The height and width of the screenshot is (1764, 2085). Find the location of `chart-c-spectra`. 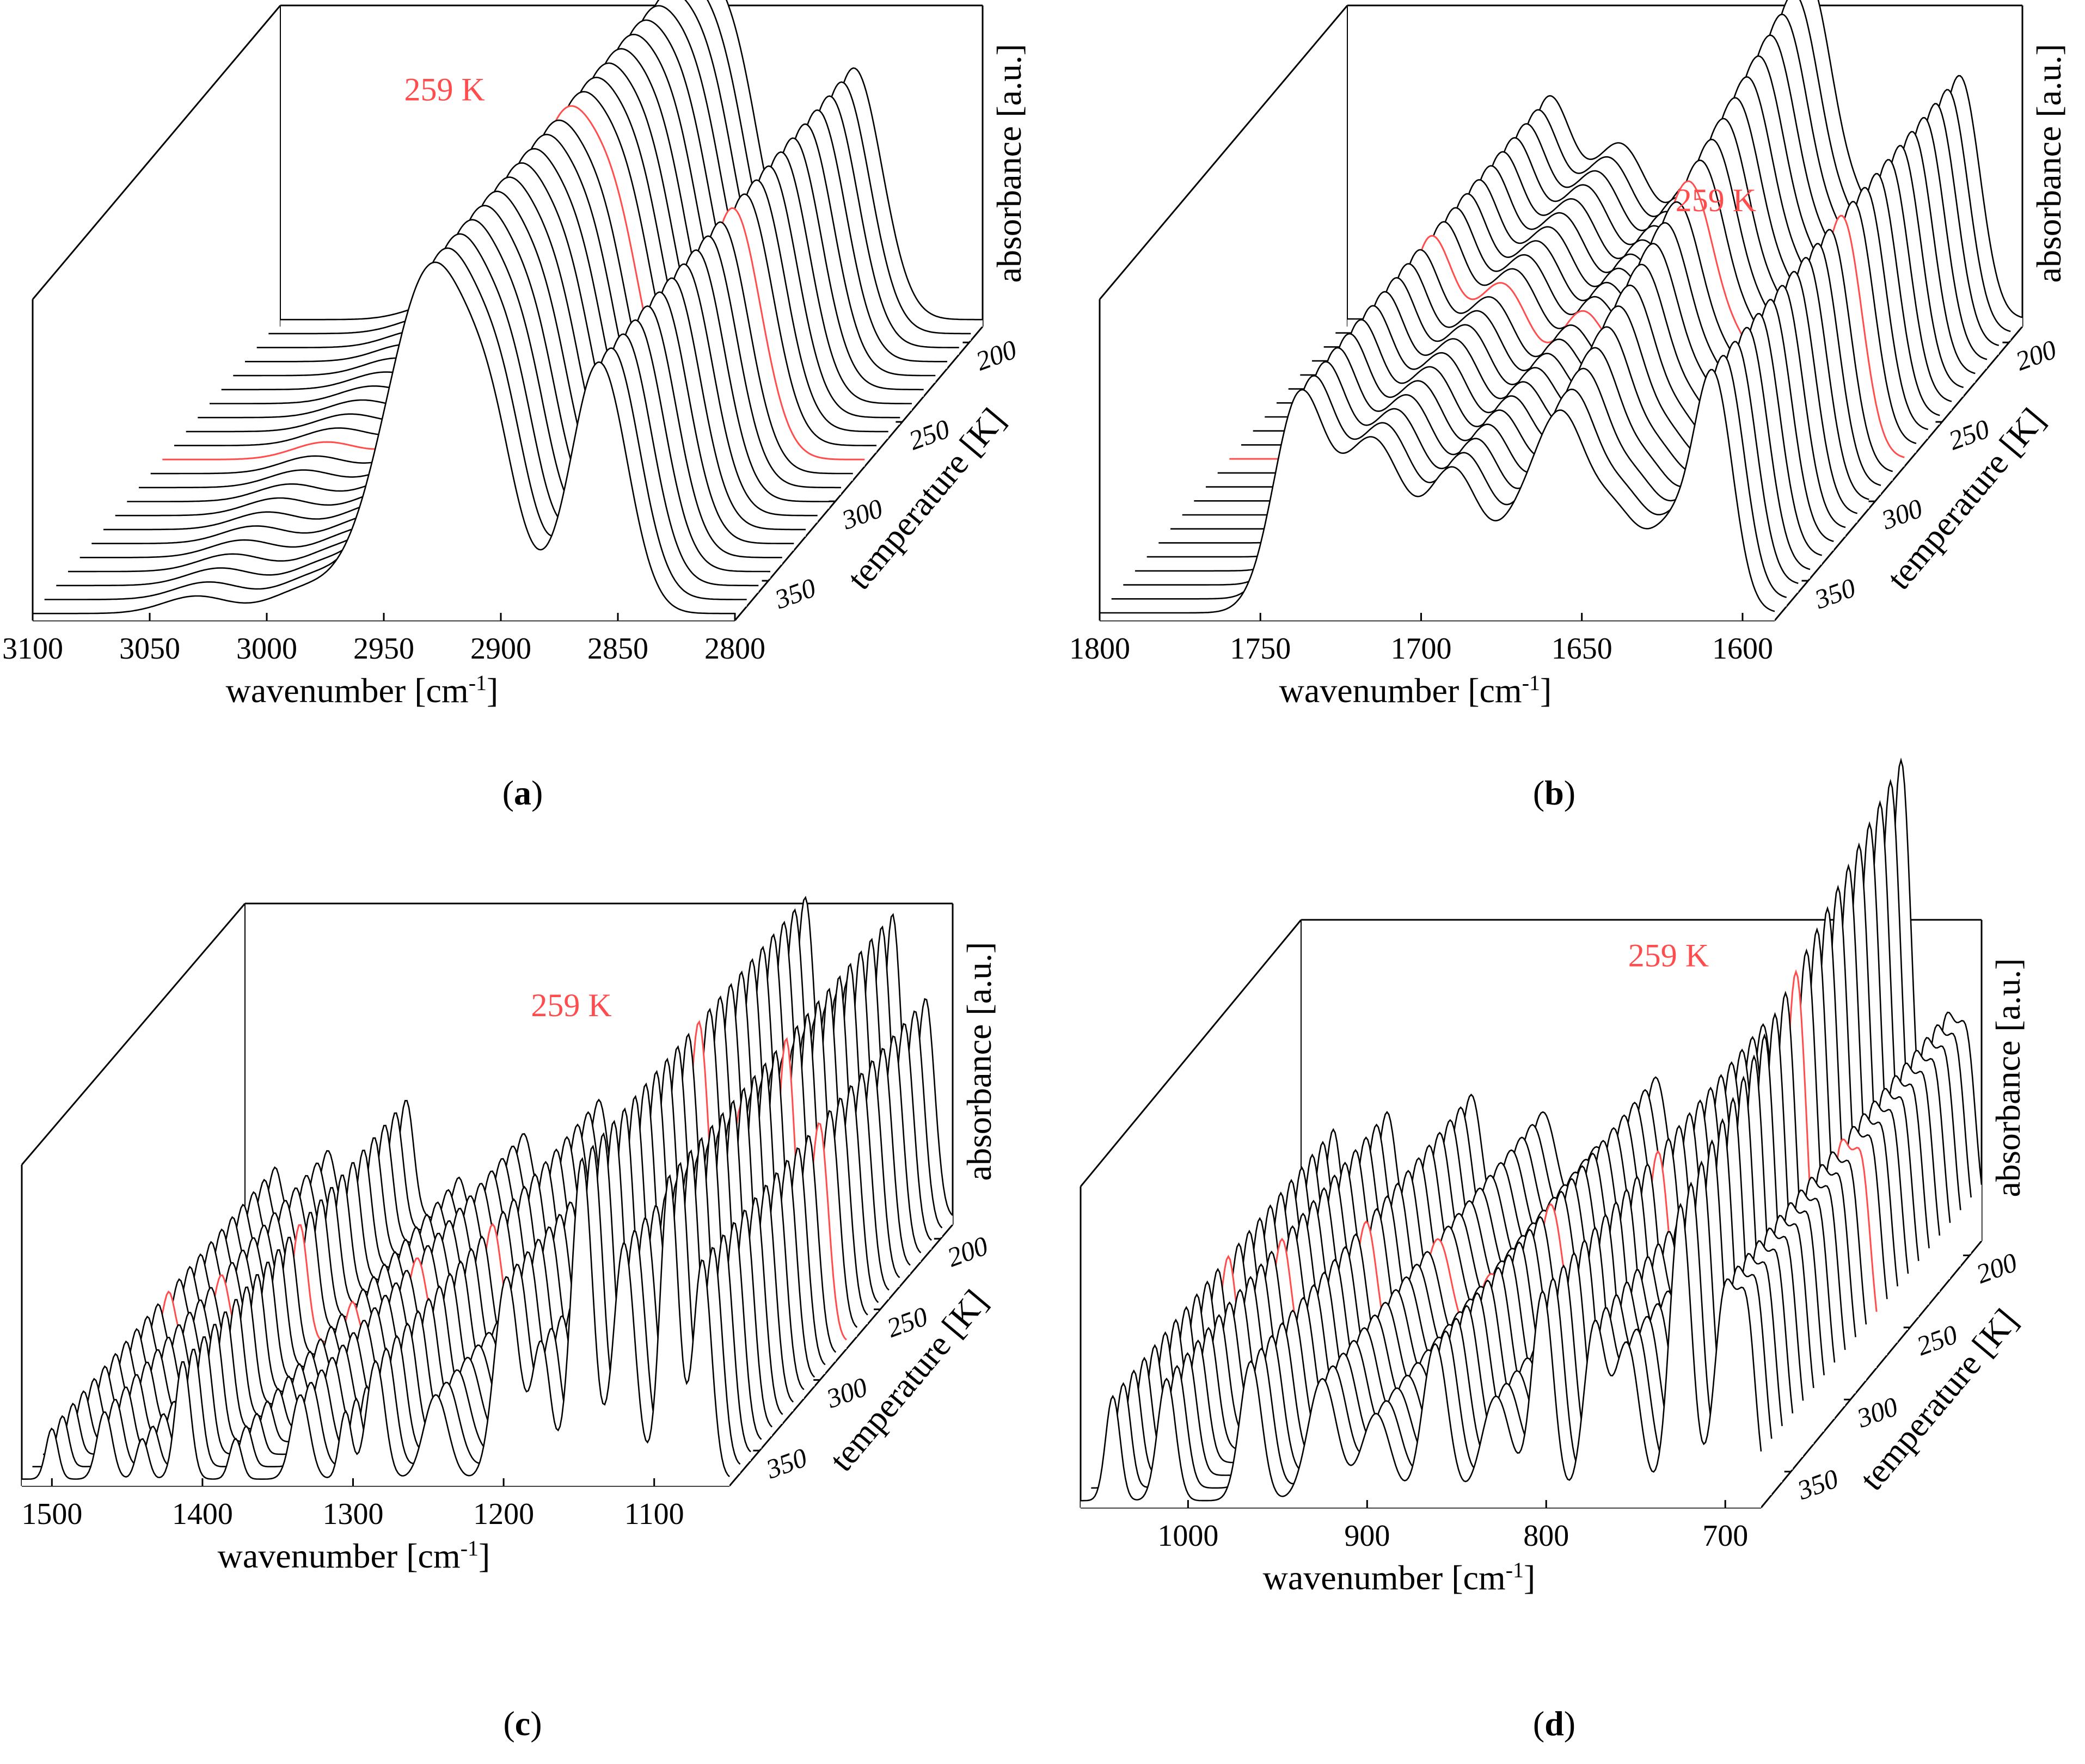

chart-c-spectra is located at coordinates (487, 1190).